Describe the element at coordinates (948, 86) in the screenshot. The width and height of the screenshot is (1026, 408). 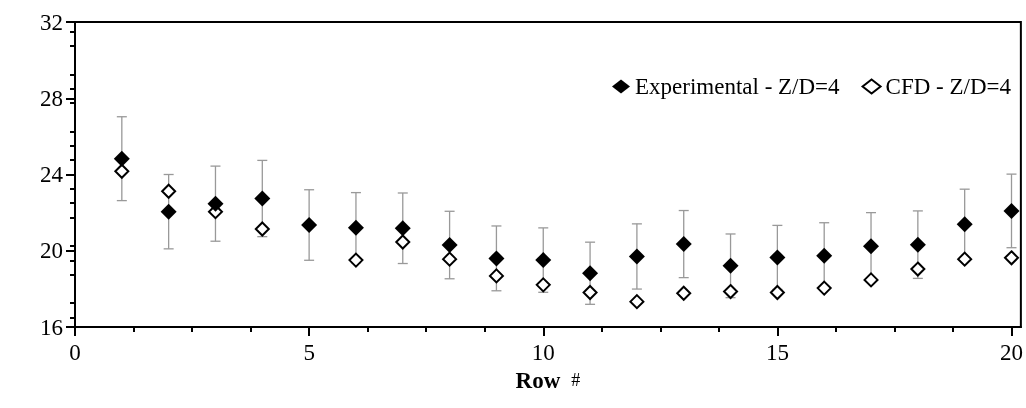
I see `legend-label: CFD - Z/D=4` at that location.